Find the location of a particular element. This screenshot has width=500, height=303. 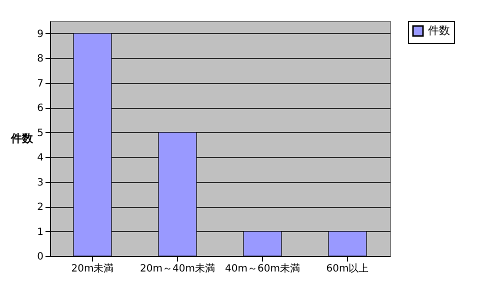

y-tick-label: 9 is located at coordinates (40, 34).